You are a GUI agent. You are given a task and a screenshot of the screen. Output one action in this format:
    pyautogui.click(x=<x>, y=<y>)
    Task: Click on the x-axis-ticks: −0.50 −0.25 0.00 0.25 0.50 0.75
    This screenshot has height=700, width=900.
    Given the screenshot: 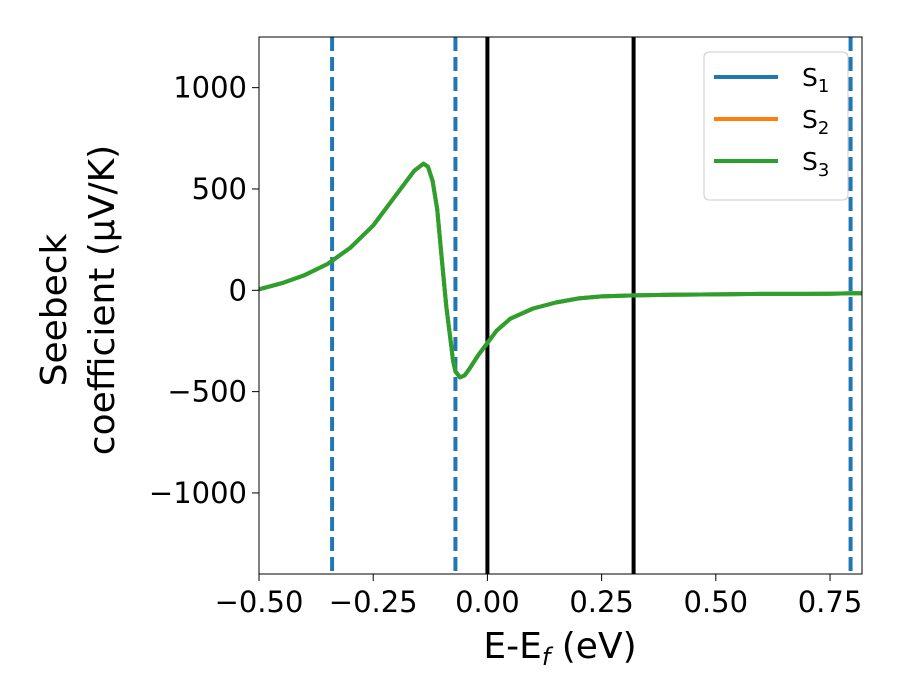 What is the action you would take?
    pyautogui.click(x=539, y=596)
    